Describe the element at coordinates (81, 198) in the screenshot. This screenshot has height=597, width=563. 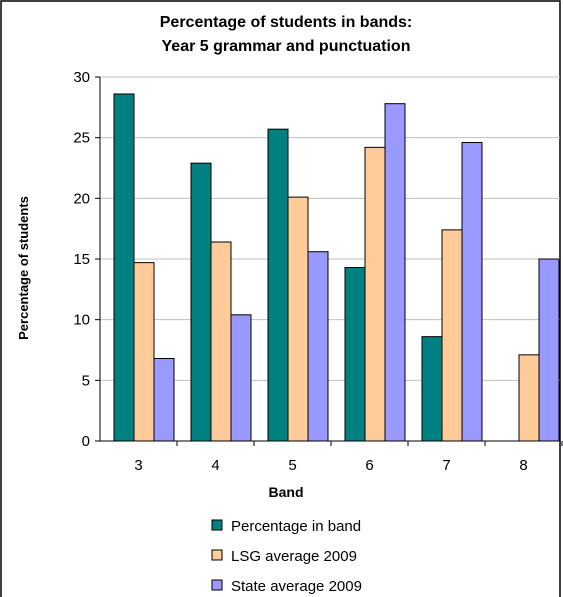
I see `y-tick-label: 20` at that location.